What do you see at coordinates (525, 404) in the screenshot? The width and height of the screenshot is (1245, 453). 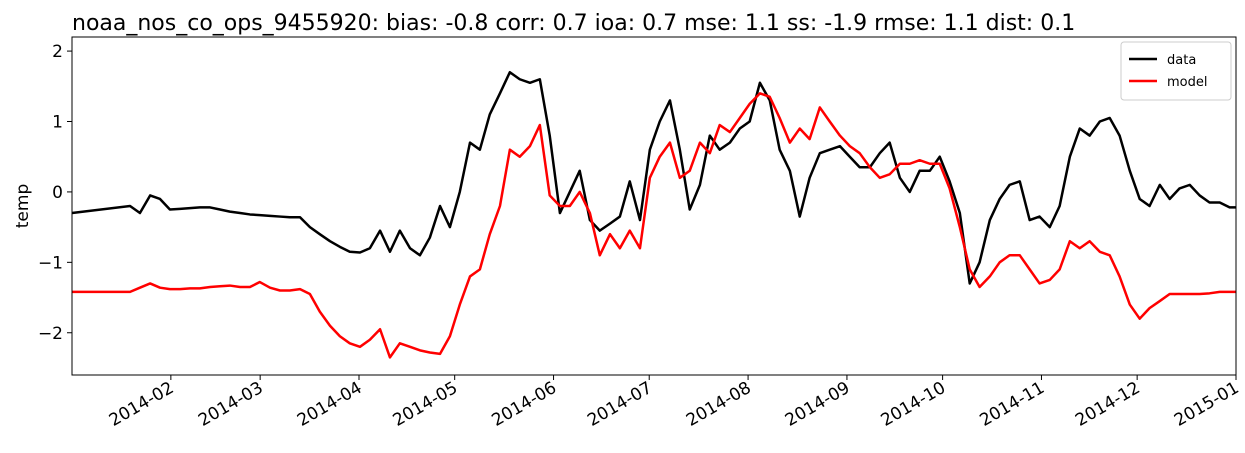 I see `x-tick-label: 2014-06` at bounding box center [525, 404].